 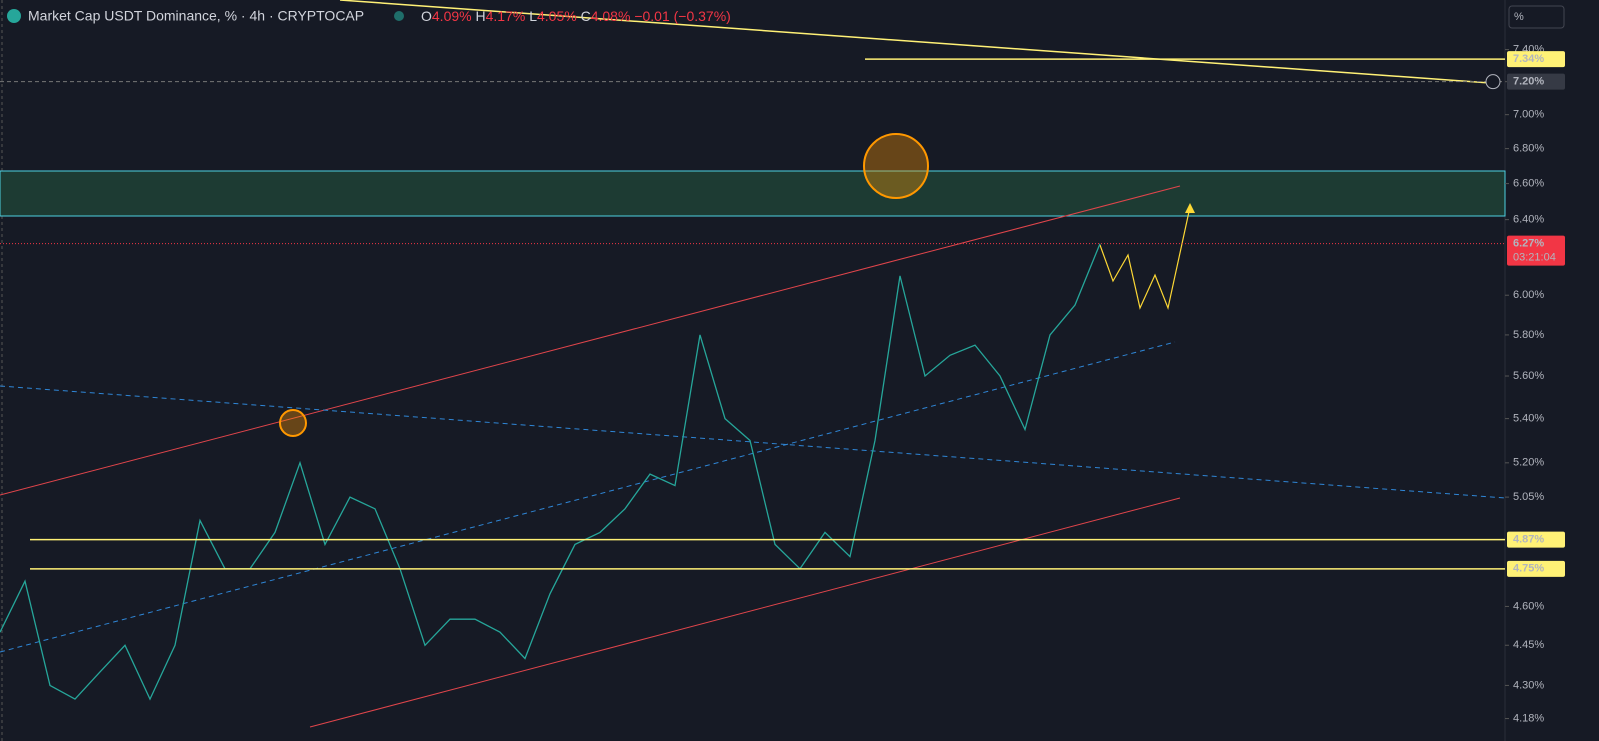 What do you see at coordinates (611, 16) in the screenshot?
I see `c-value: 4.08%` at bounding box center [611, 16].